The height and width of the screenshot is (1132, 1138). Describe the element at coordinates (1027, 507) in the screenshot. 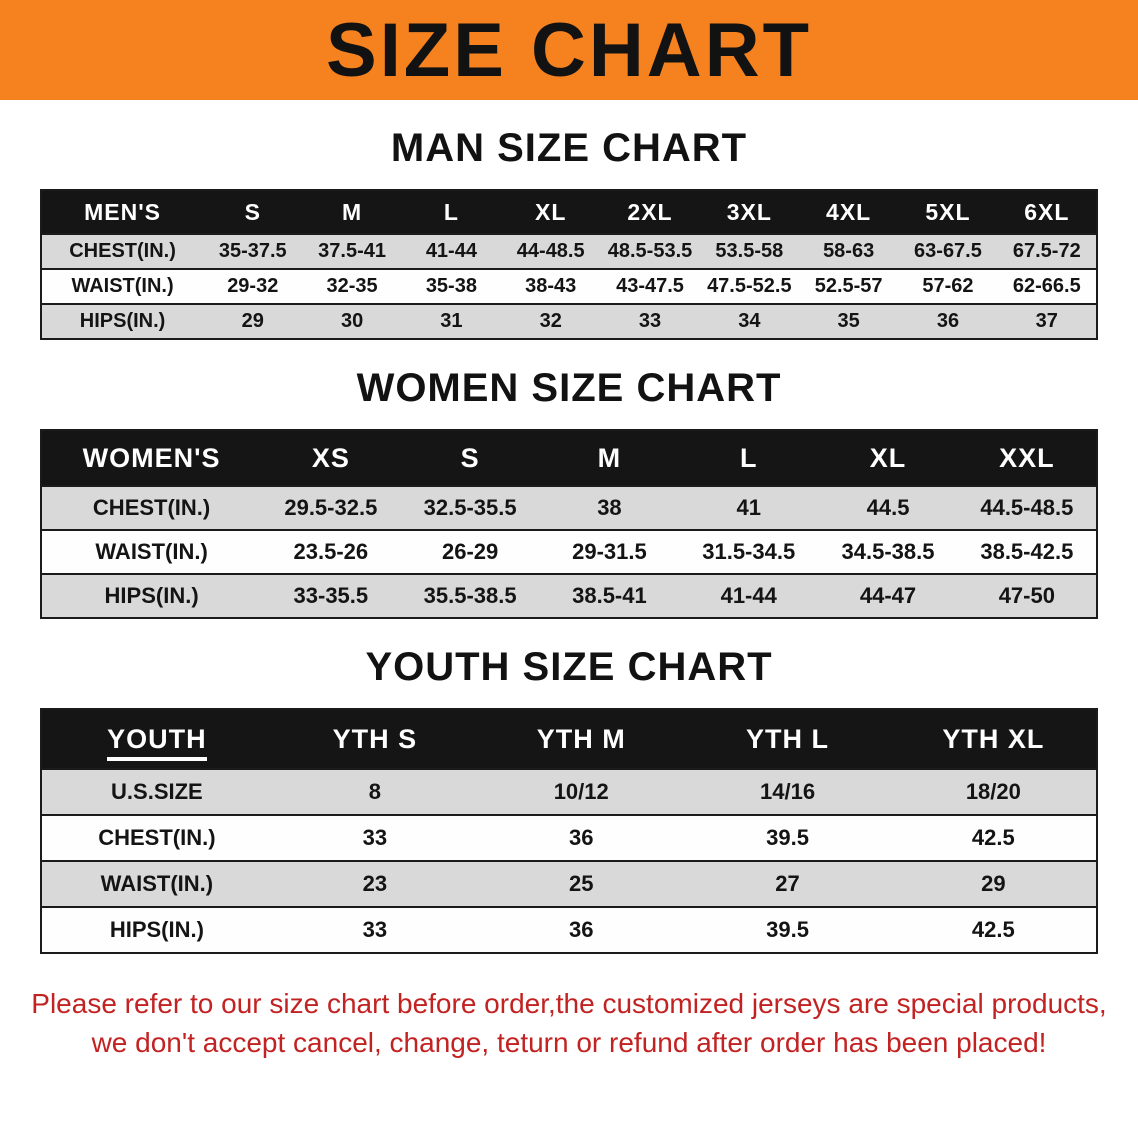

I see `data-cell: 44.5-48.5` at that location.